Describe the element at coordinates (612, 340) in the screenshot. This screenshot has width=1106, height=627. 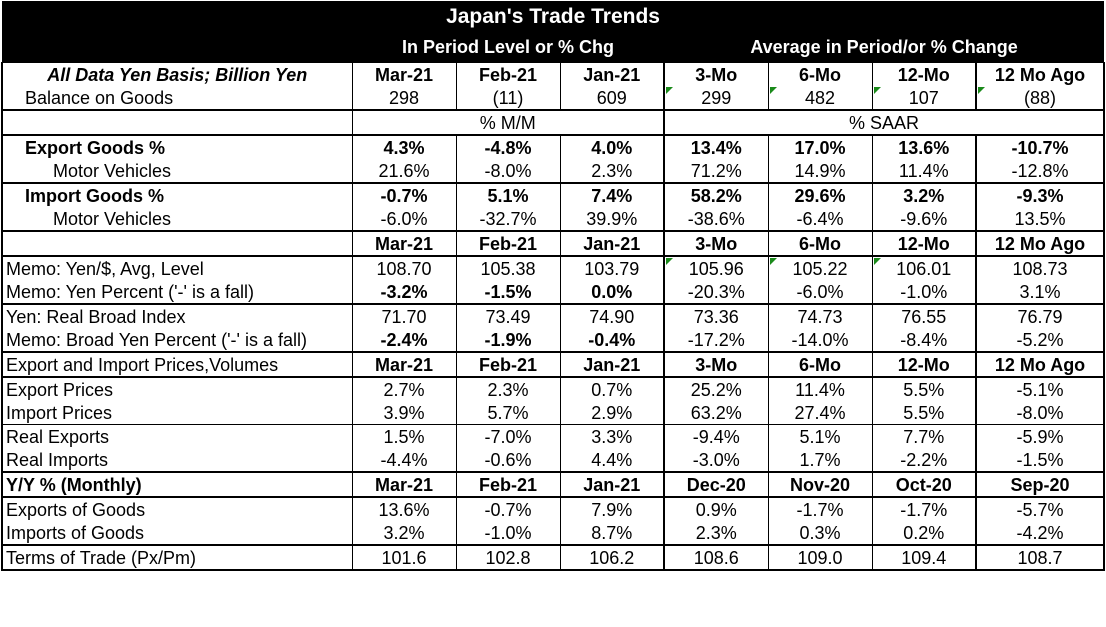
I see `cell: -0.4%` at that location.